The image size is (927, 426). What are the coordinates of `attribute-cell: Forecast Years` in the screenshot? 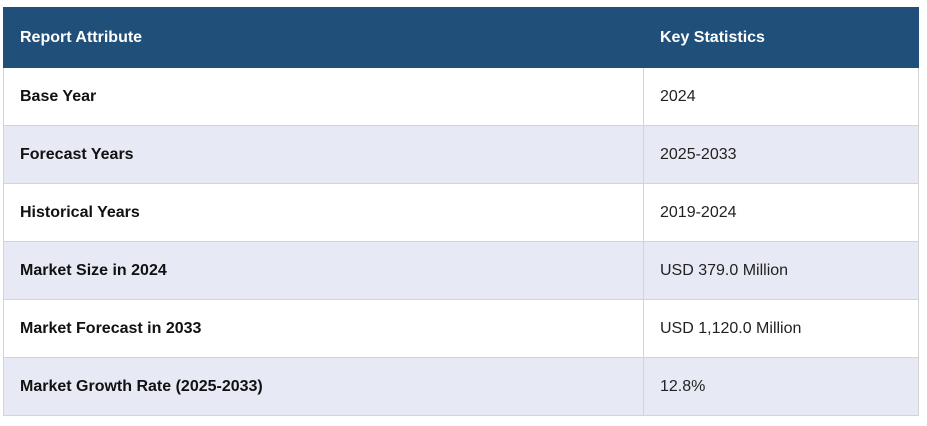 It's located at (323, 154).